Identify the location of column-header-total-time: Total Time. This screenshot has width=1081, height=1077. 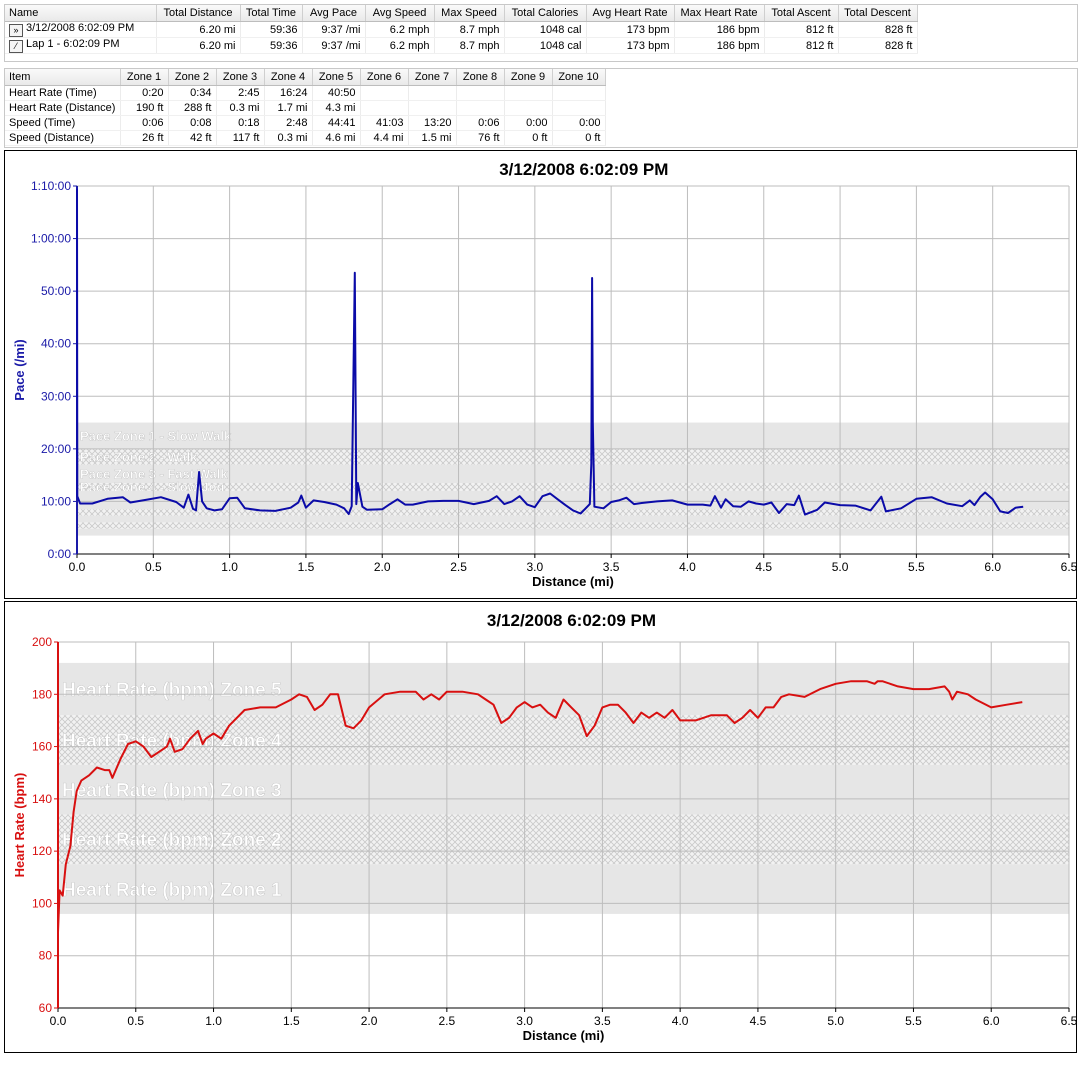
(271, 13).